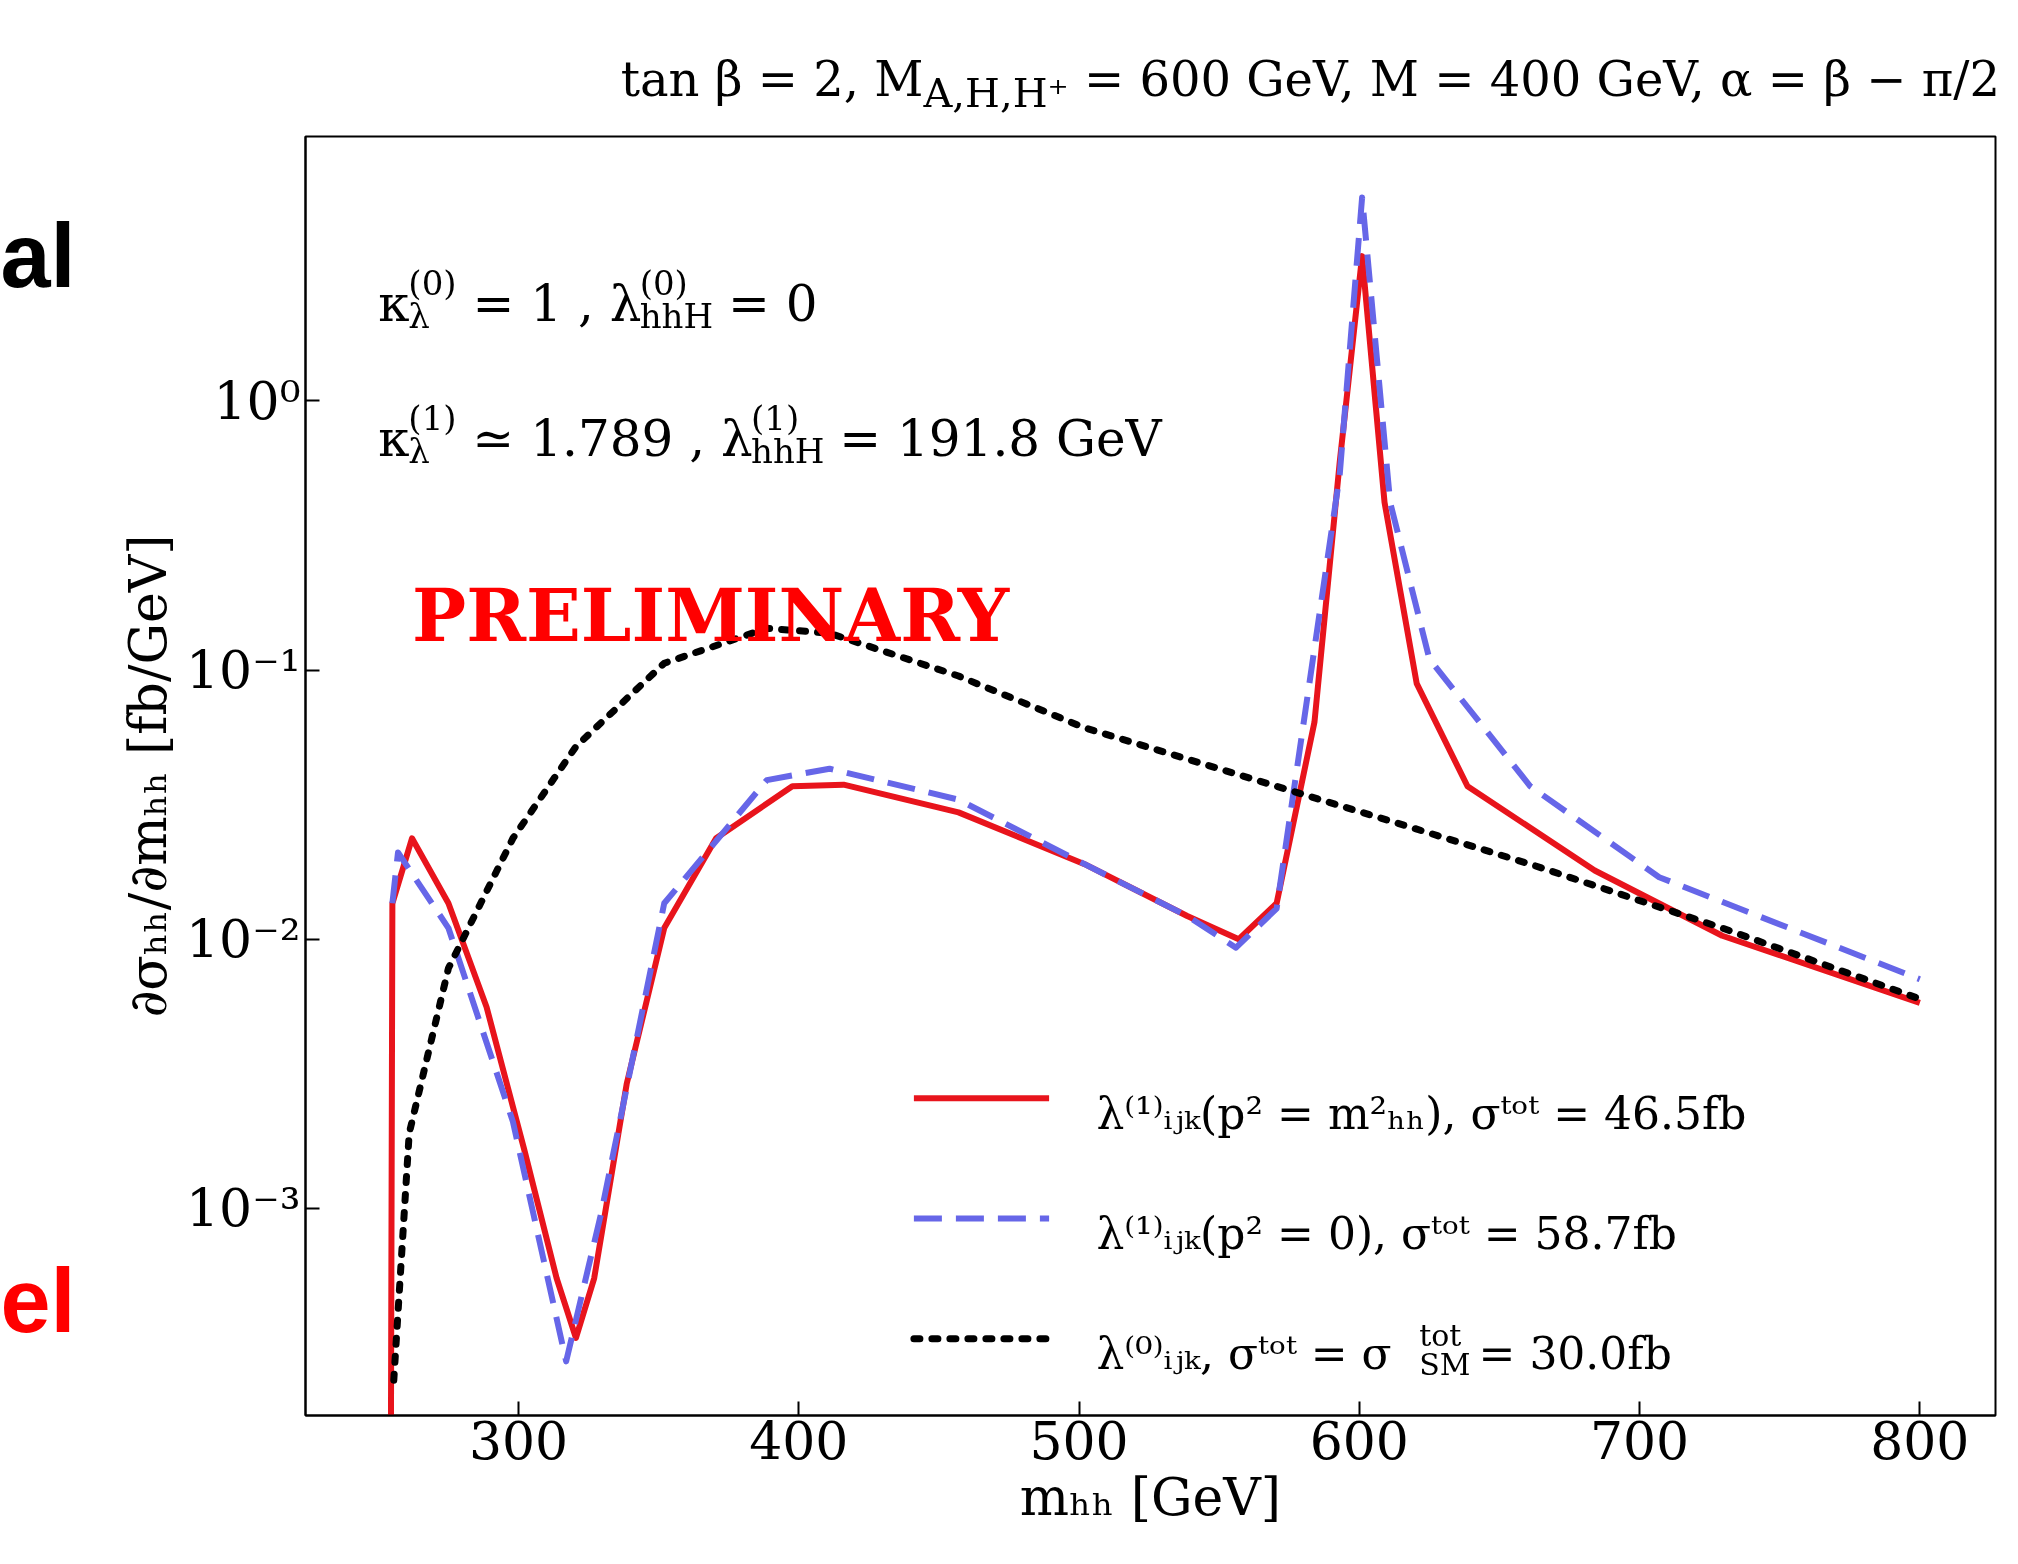 This screenshot has width=2018, height=1564. Describe the element at coordinates (518, 1440) in the screenshot. I see `x-tick-label: 300` at that location.